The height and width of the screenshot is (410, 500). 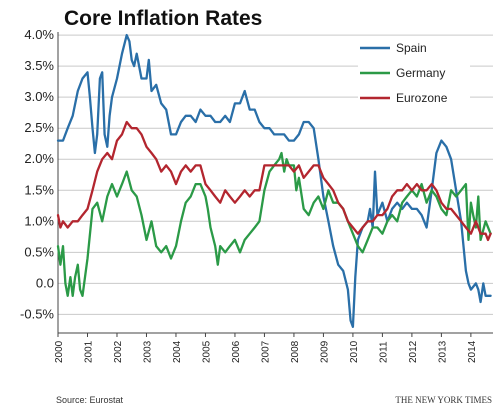 I want to click on legend-label-germany: Germany, so click(x=420, y=73).